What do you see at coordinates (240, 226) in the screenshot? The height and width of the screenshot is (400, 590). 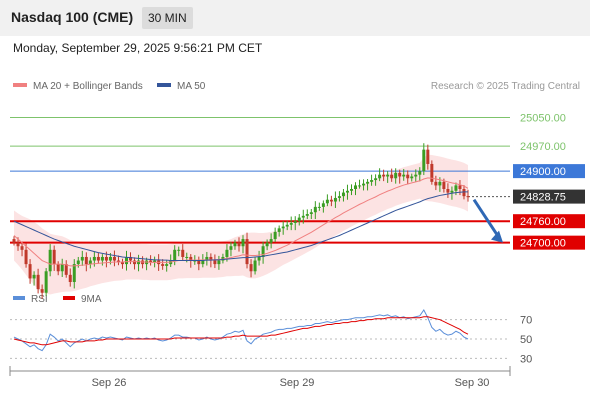 I see `ma50-line` at bounding box center [240, 226].